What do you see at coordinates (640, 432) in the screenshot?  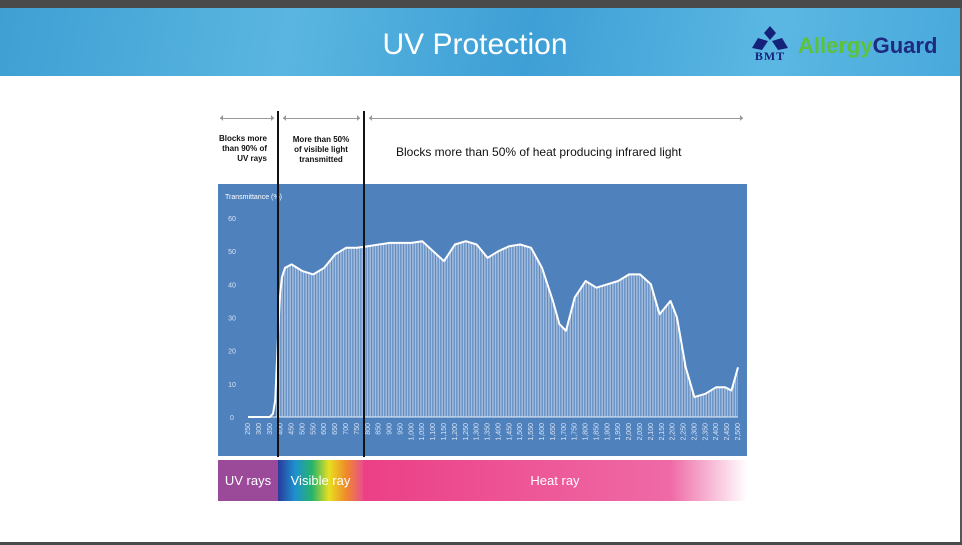 I see `x-tick-label: 2,050` at bounding box center [640, 432].